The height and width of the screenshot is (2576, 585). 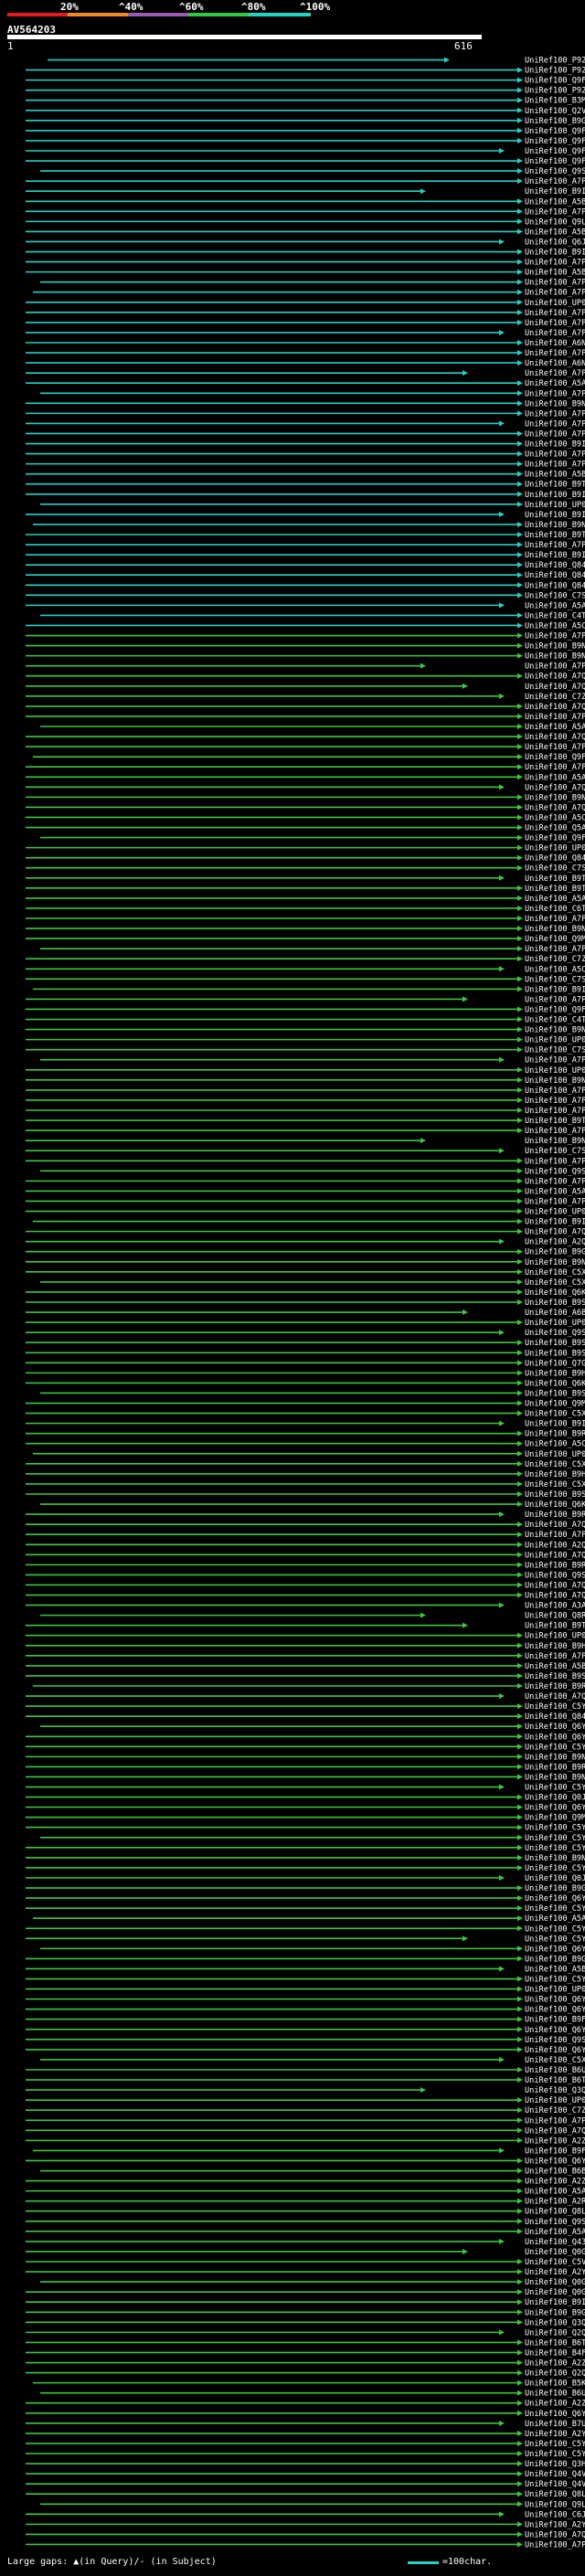 I want to click on hit-label: UniRef100_C5XRU9, so click(x=555, y=1414).